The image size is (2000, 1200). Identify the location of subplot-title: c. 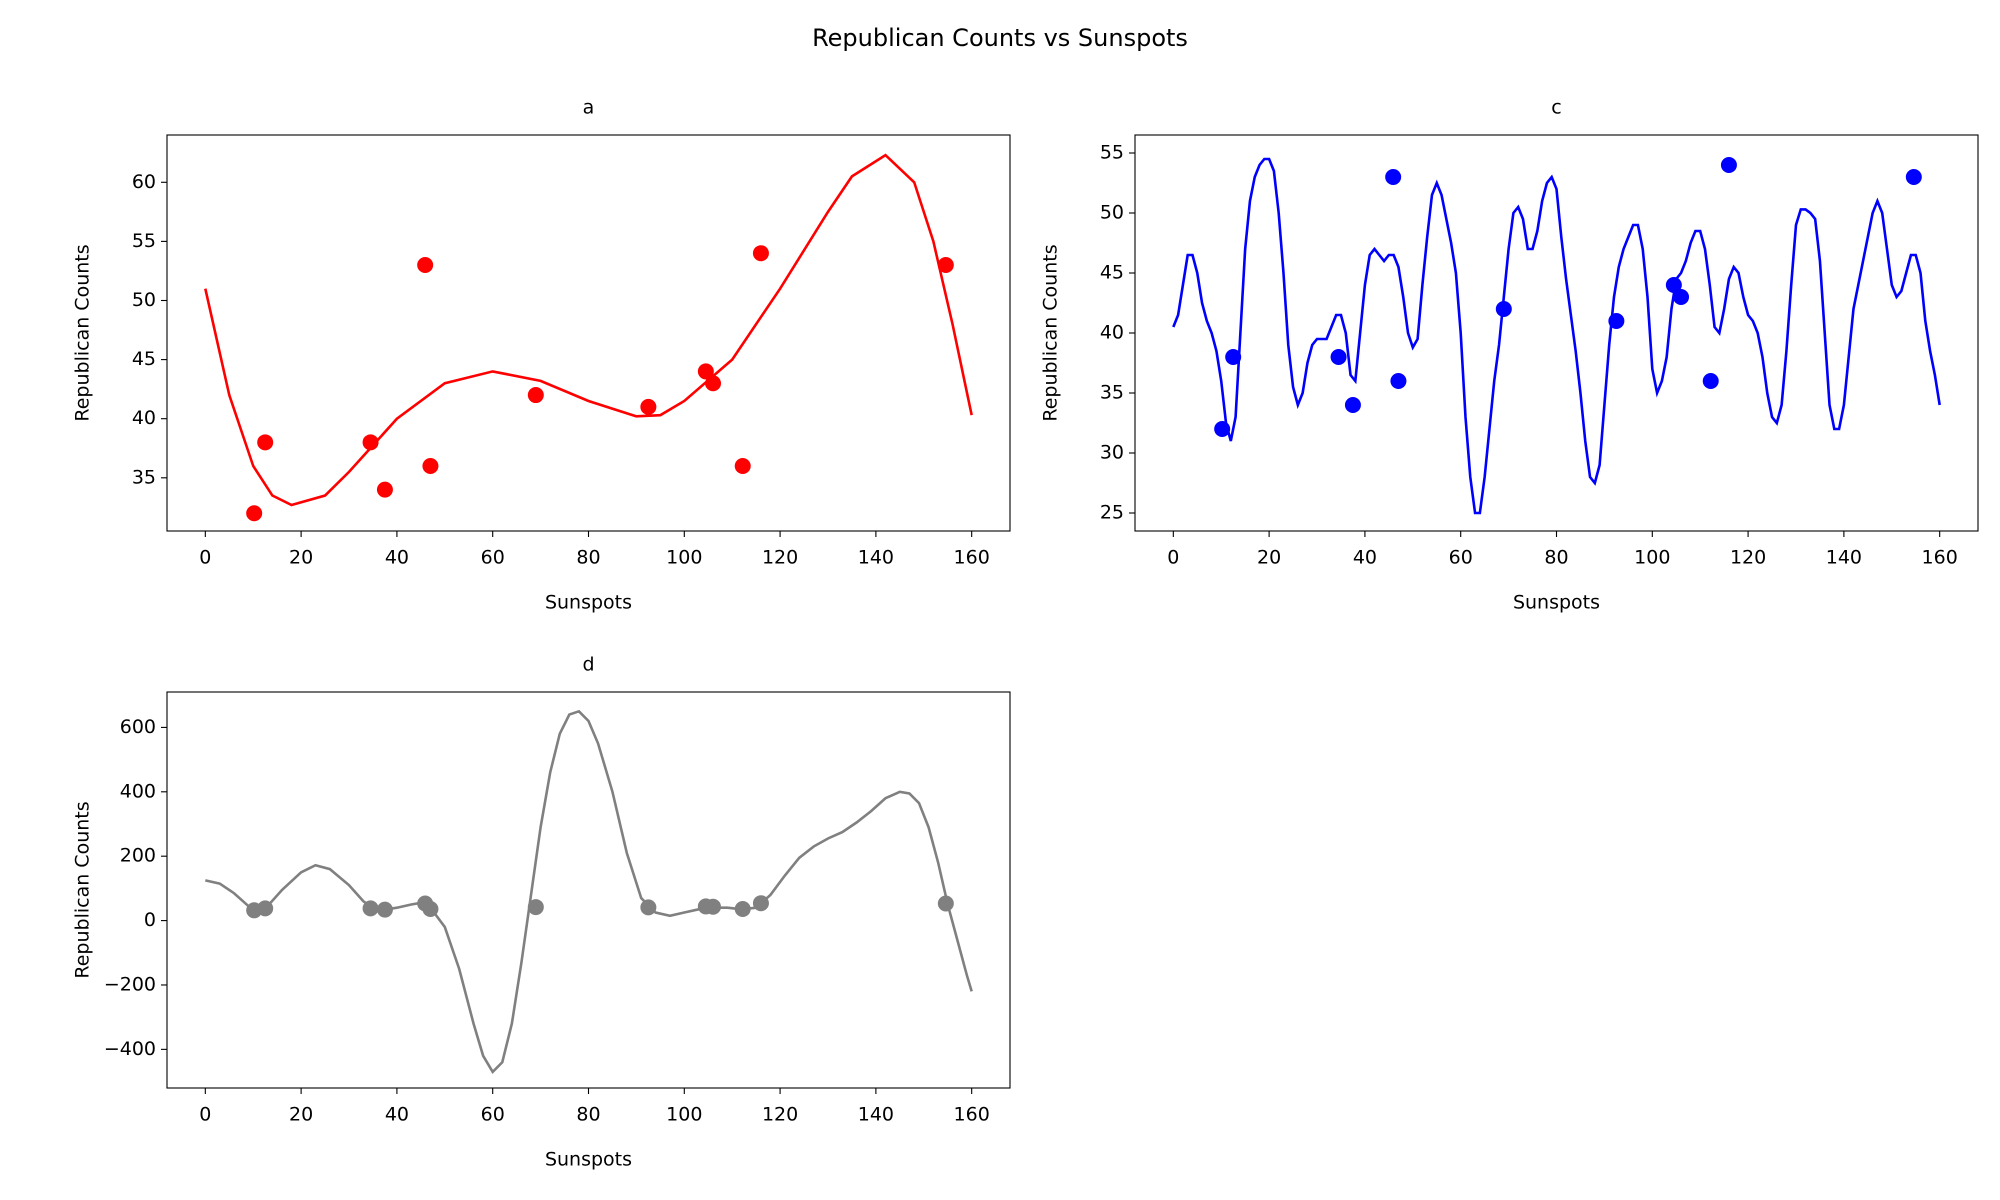
(1556, 108).